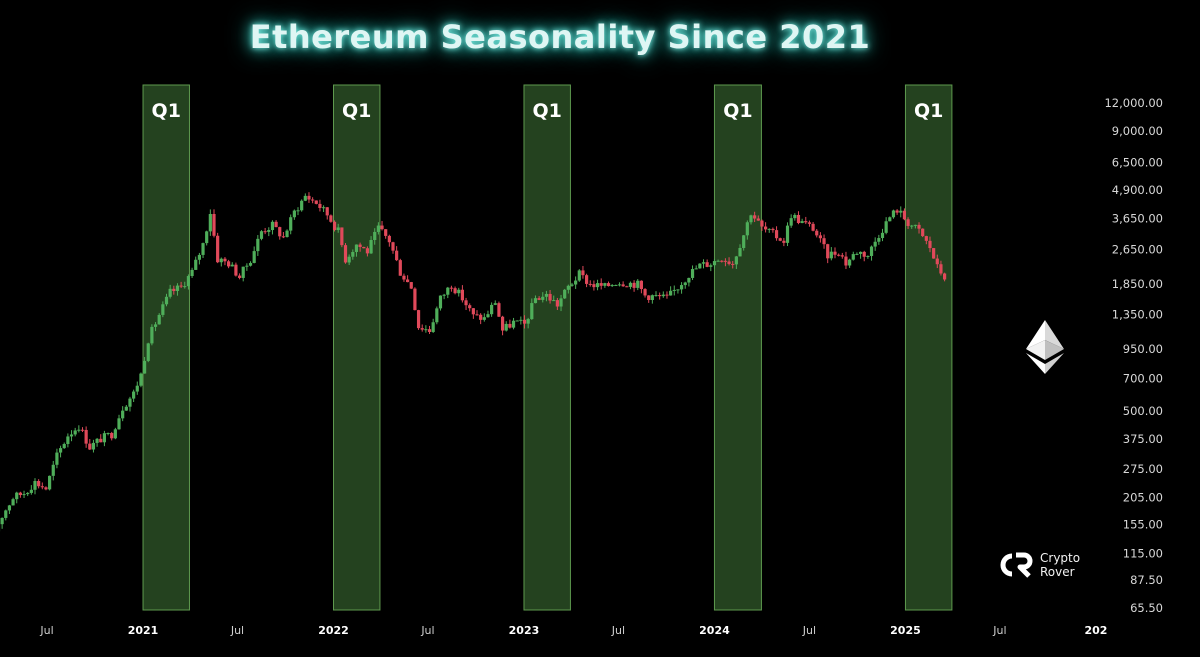 Image resolution: width=1200 pixels, height=657 pixels. Describe the element at coordinates (1045, 347) in the screenshot. I see `ethereum-diamond-icon` at that location.